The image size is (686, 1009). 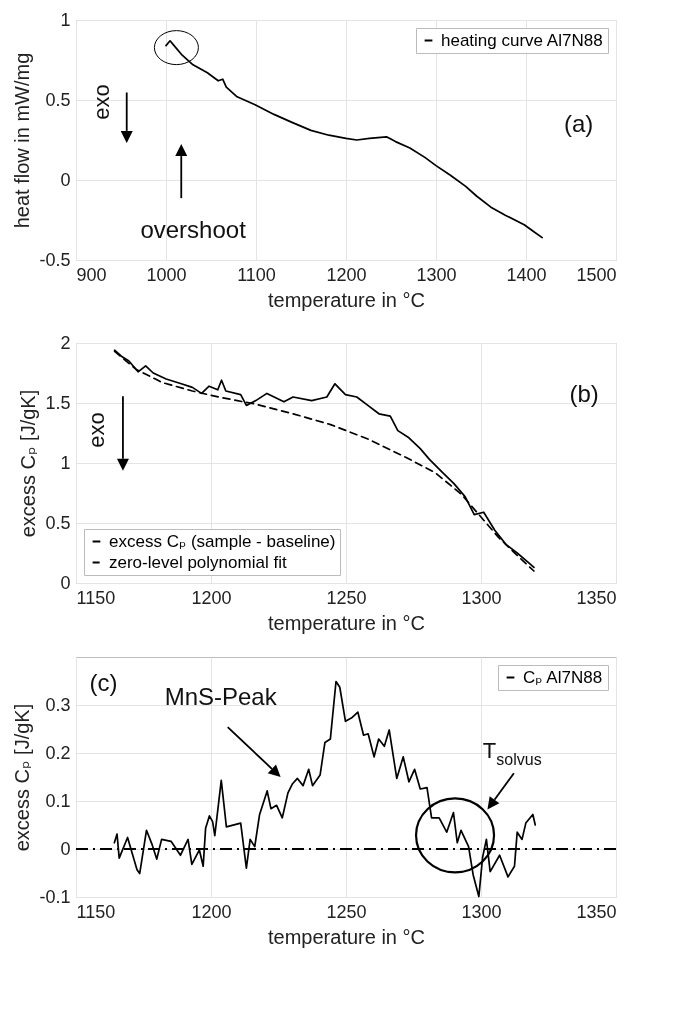 I want to click on y-tick-label: -0.1, so click(x=55, y=896).